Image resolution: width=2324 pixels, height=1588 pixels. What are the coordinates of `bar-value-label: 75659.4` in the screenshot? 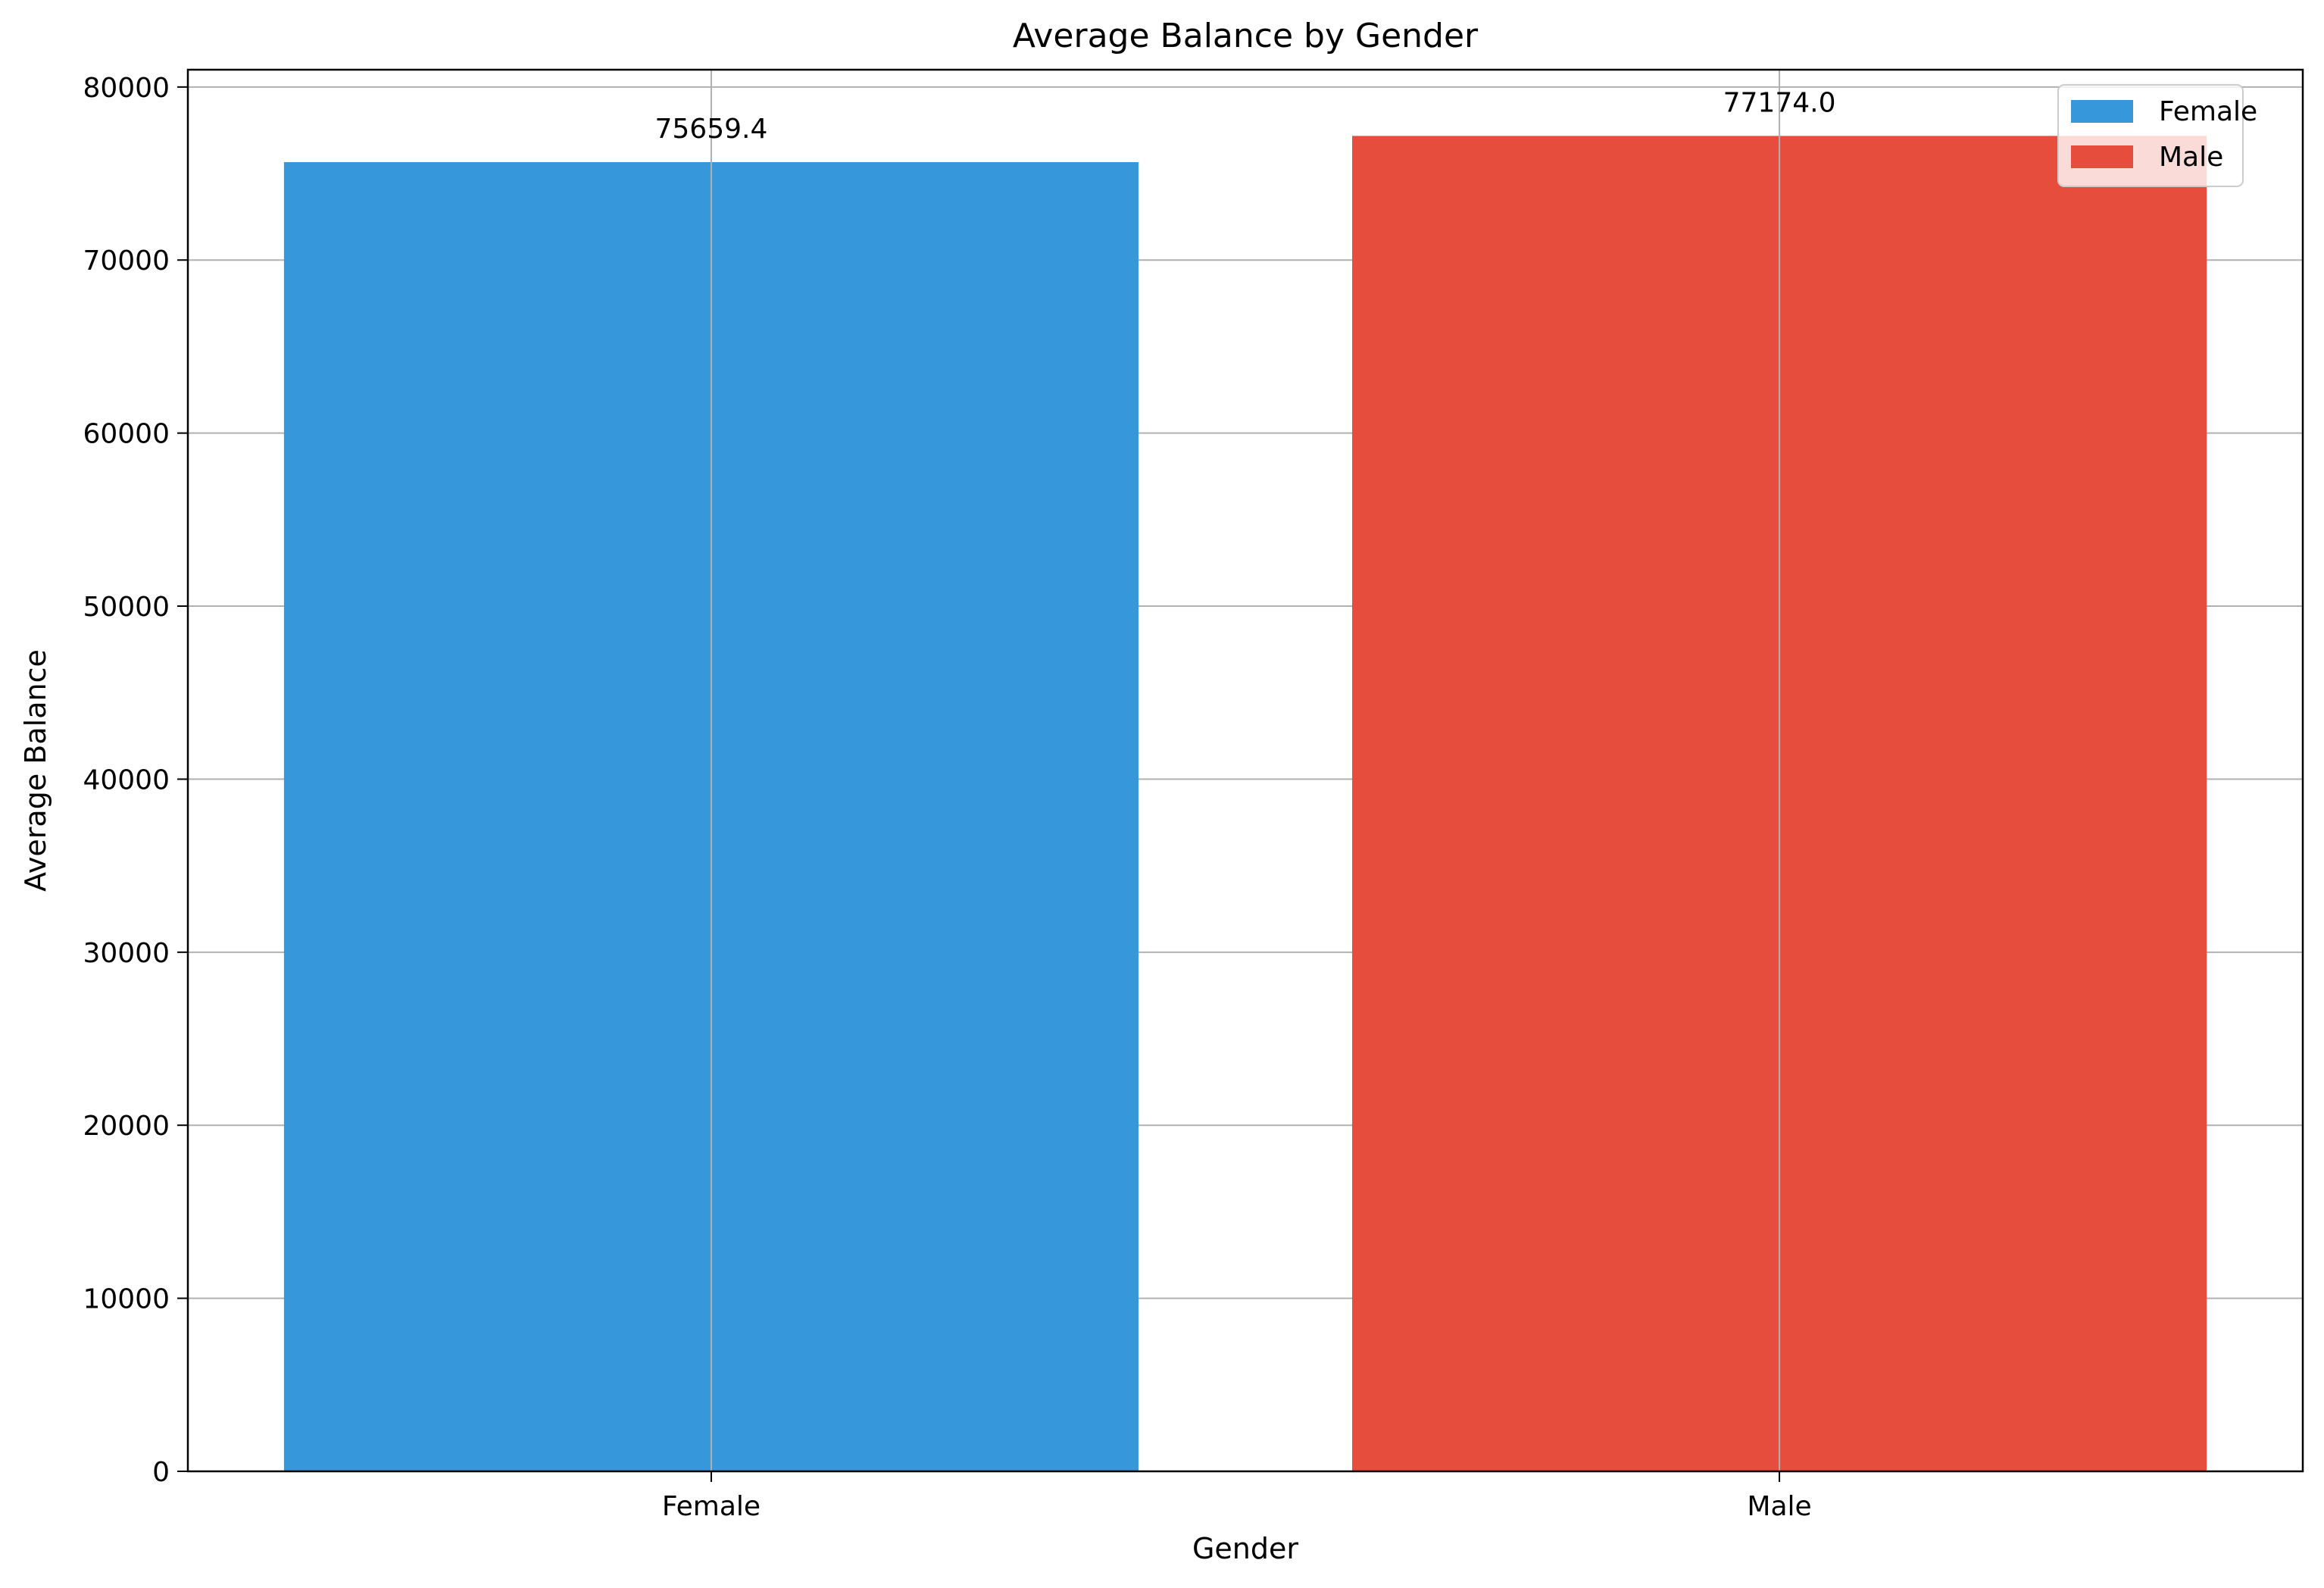 It's located at (711, 129).